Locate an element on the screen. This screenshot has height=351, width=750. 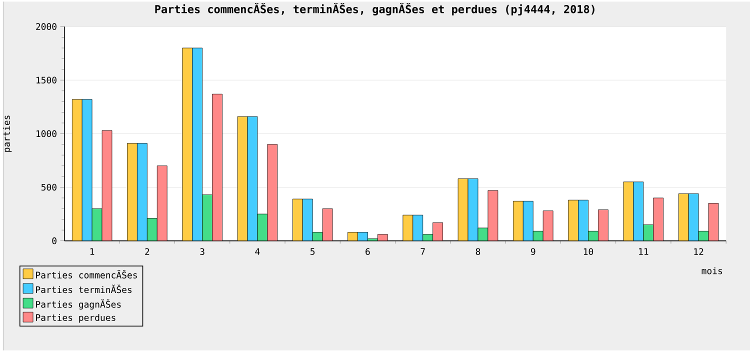
x-tick-label: 12 is located at coordinates (699, 252).